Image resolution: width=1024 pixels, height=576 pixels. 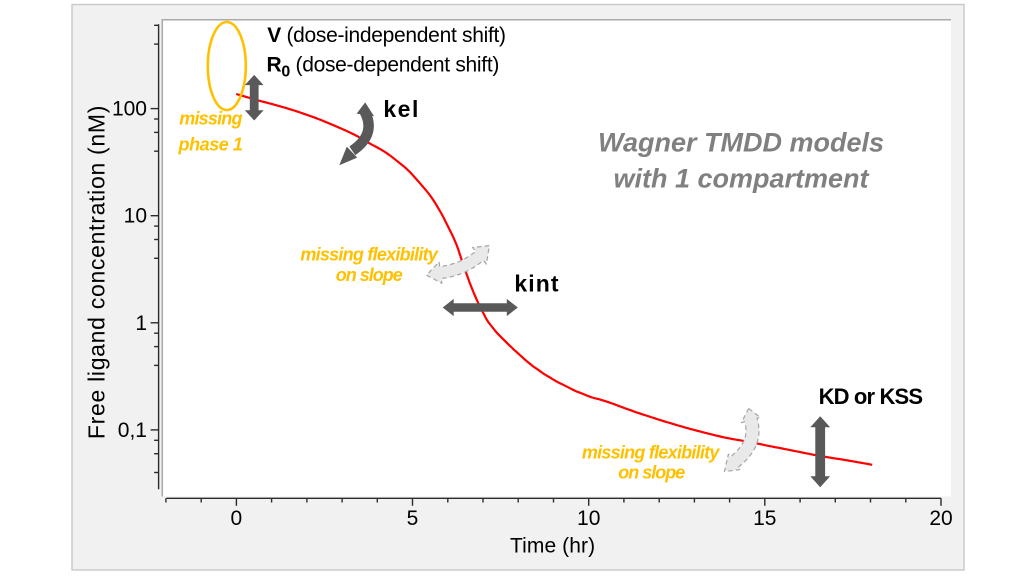 What do you see at coordinates (871, 396) in the screenshot?
I see `svg-text: KD or KSS` at bounding box center [871, 396].